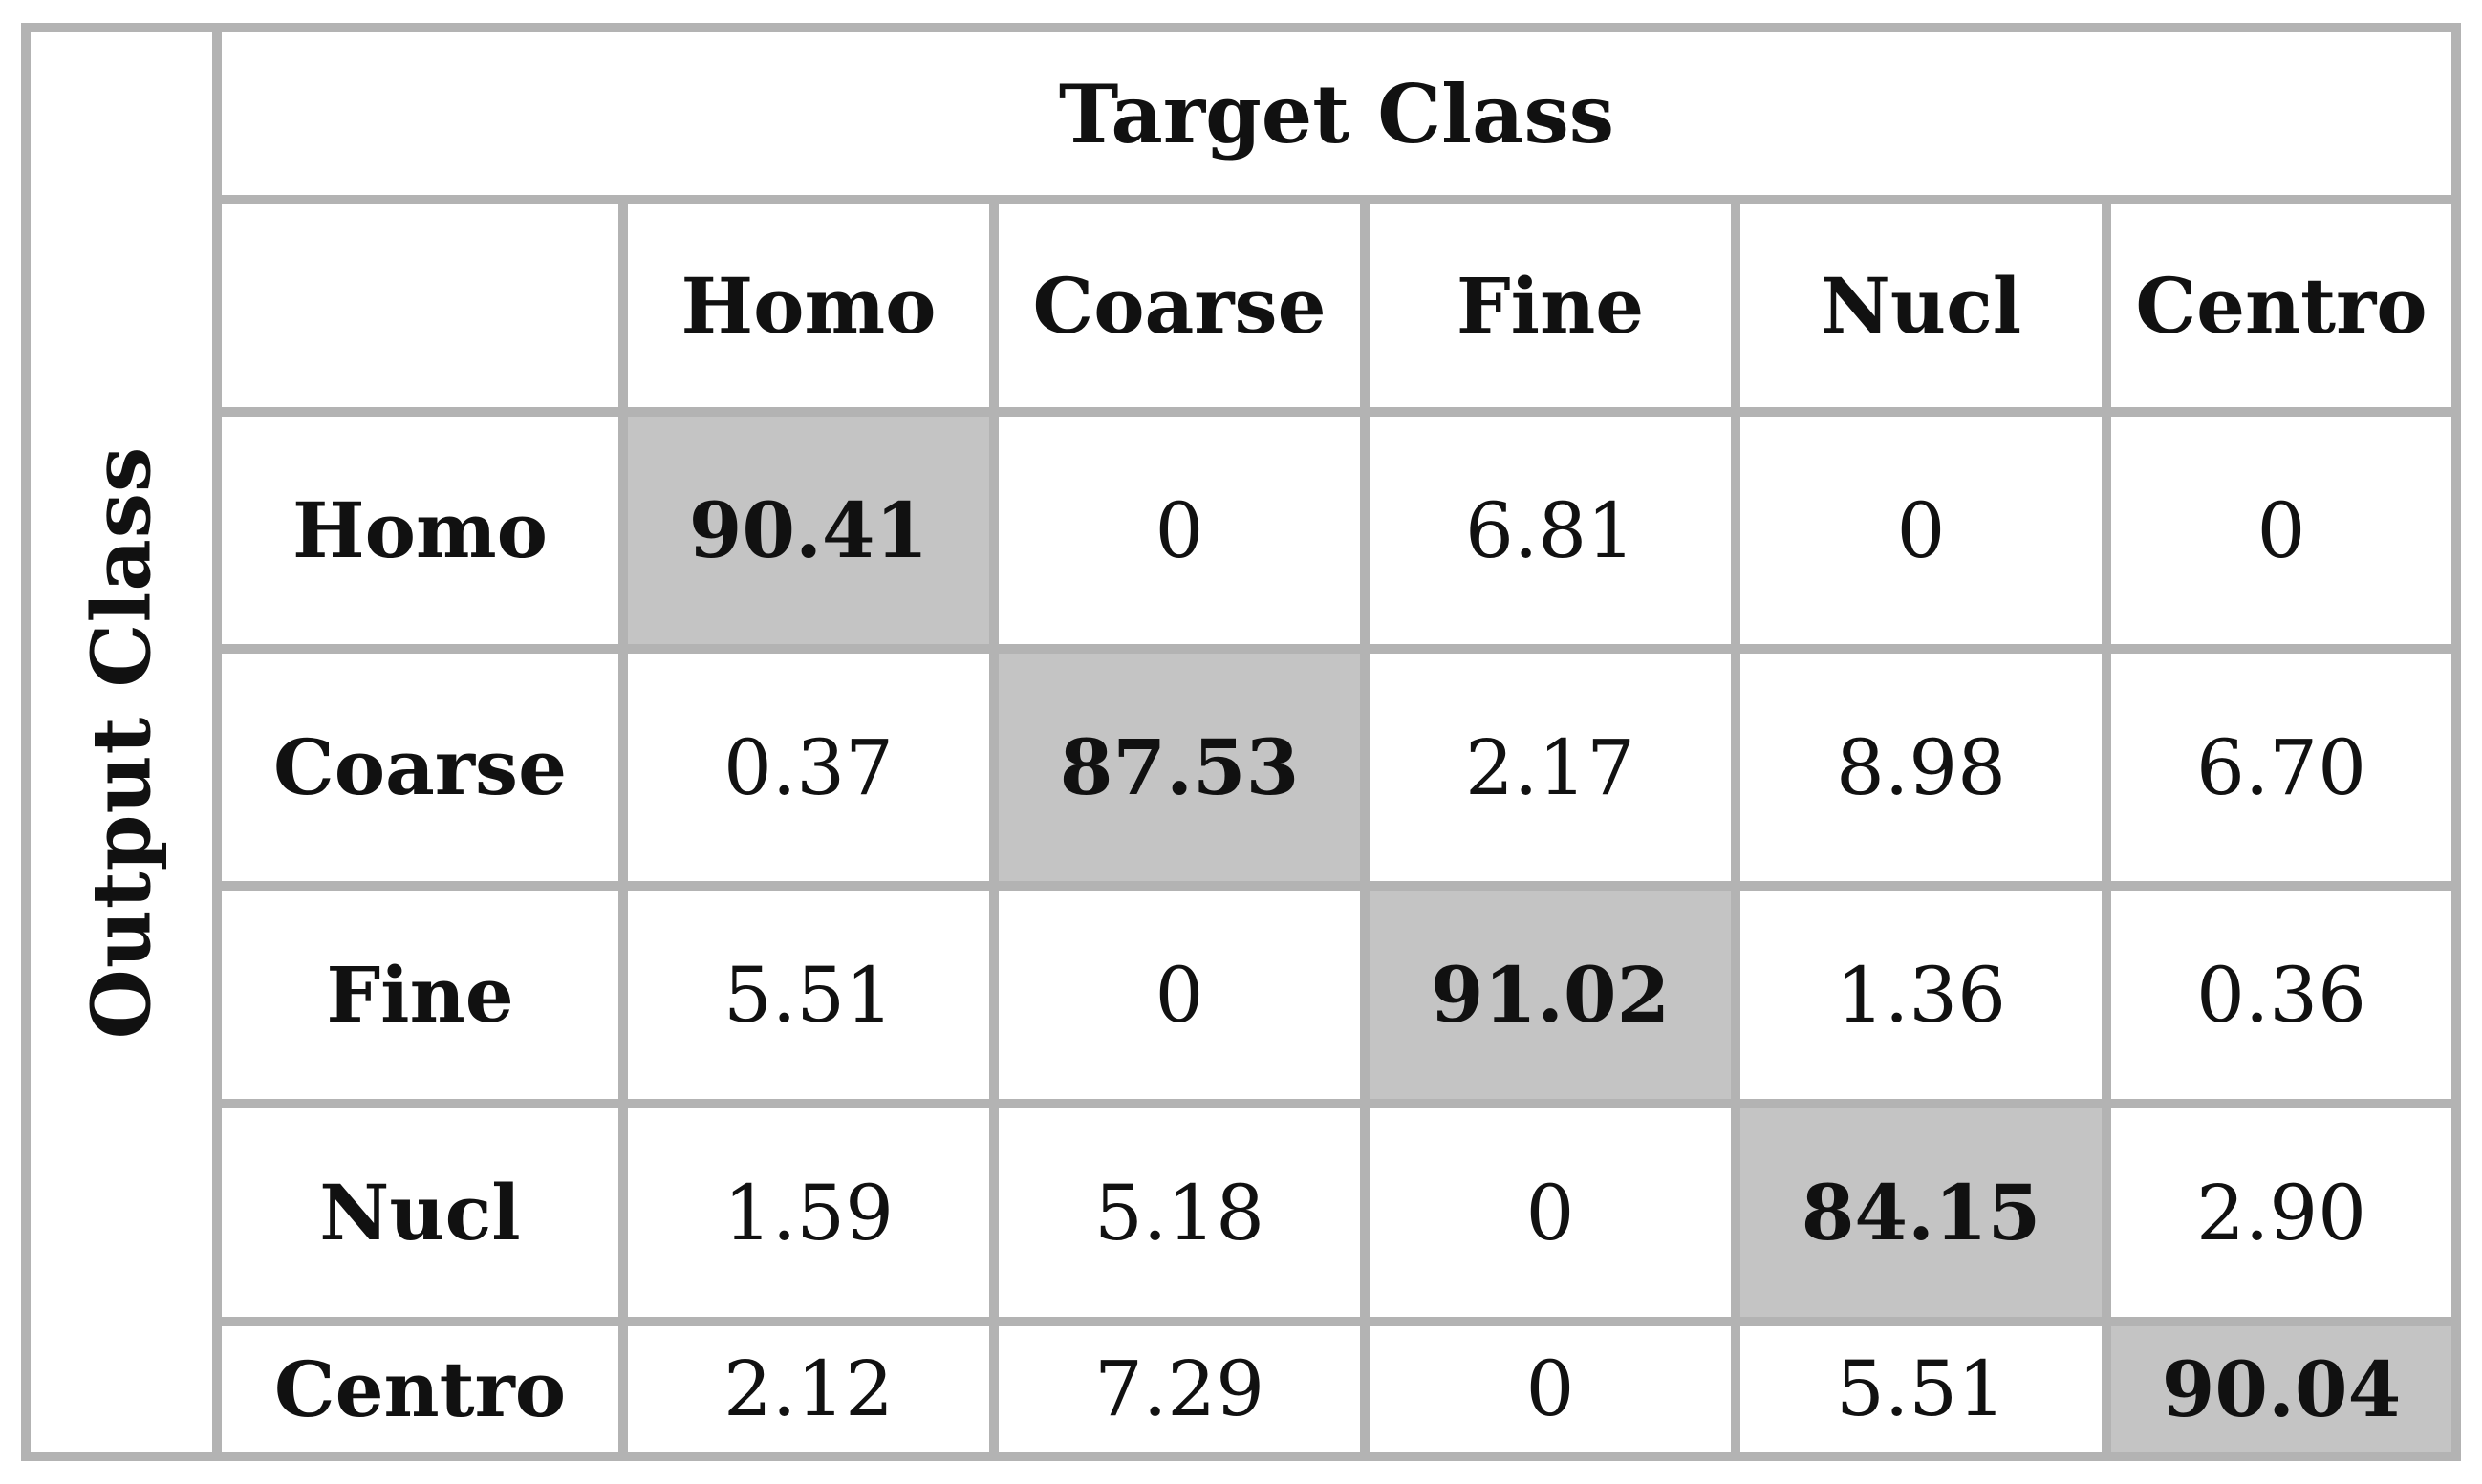 The height and width of the screenshot is (1484, 2482). I want to click on cell-nucl-centro: 2.90, so click(2281, 1212).